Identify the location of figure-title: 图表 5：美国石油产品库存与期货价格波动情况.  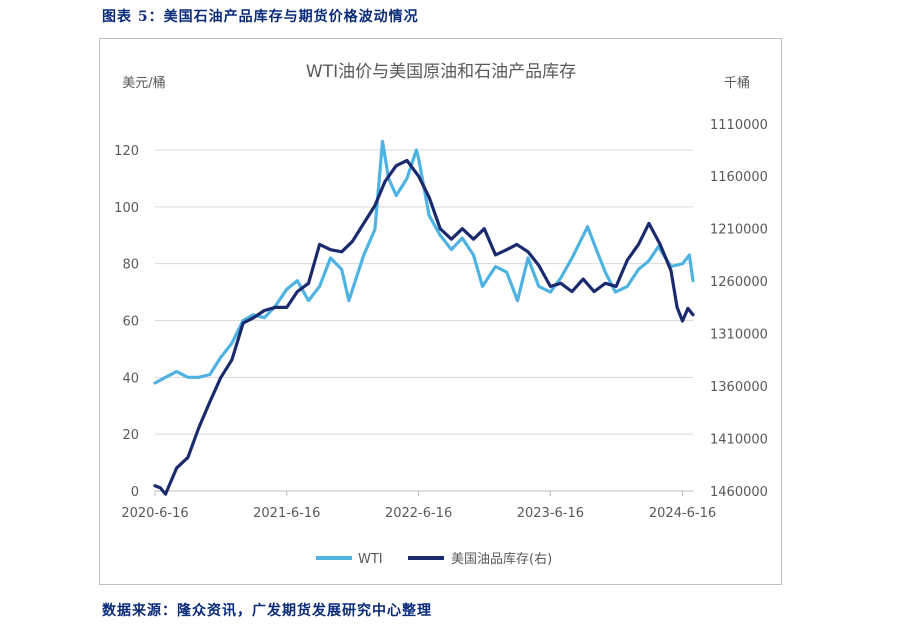
(260, 17).